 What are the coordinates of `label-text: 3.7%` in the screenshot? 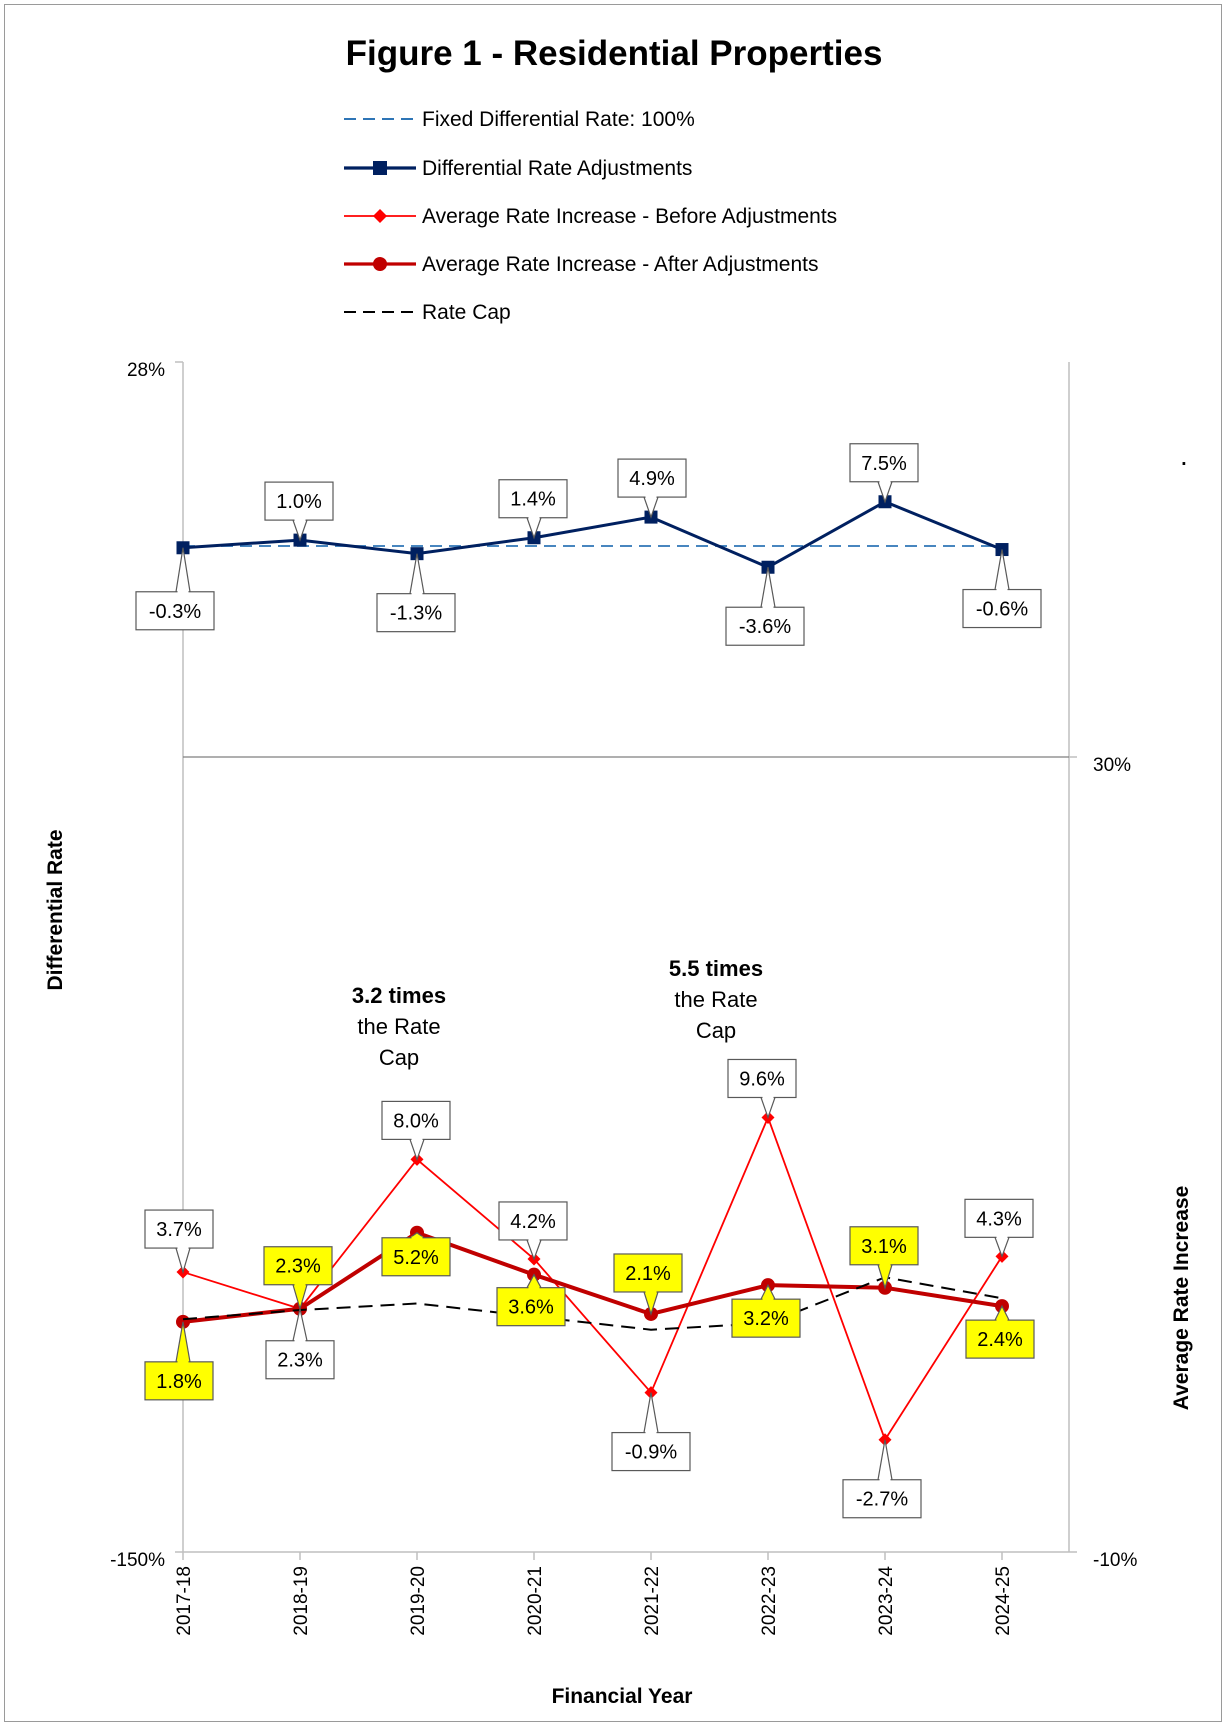 It's located at (179, 1230).